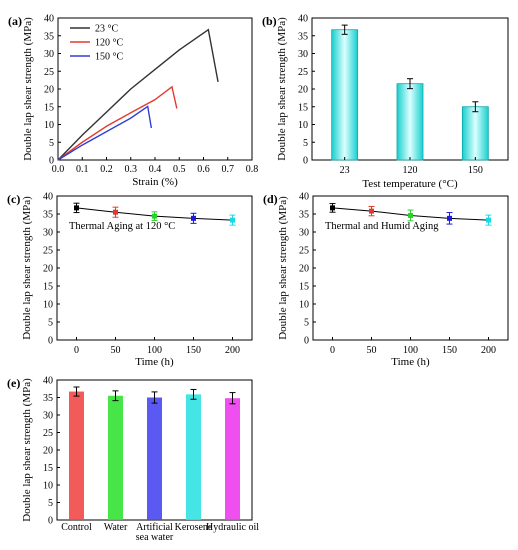  I want to click on x-tick-label: 0, so click(76, 350).